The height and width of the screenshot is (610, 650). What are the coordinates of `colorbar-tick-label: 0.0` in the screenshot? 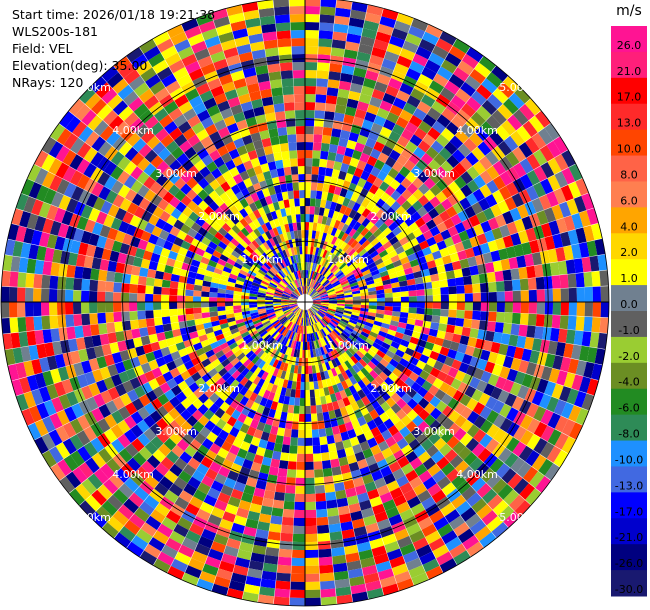 It's located at (629, 304).